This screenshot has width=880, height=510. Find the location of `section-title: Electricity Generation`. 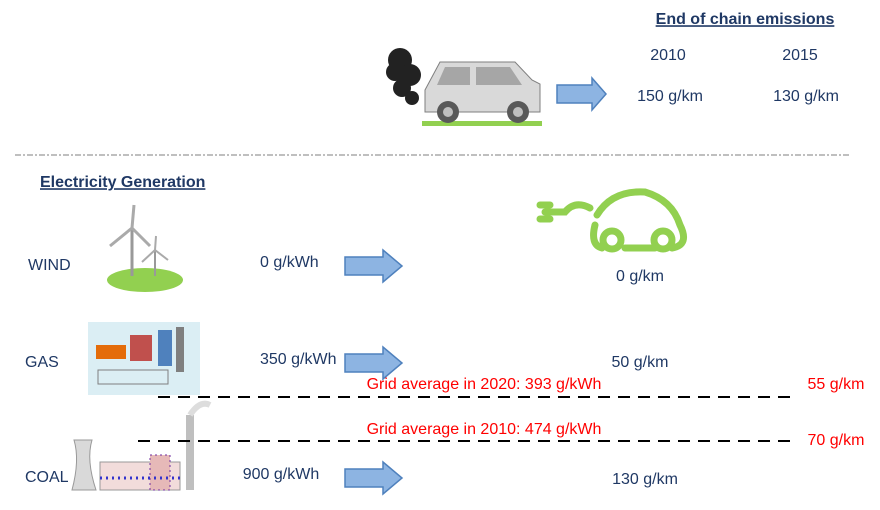

section-title: Electricity Generation is located at coordinates (122, 182).